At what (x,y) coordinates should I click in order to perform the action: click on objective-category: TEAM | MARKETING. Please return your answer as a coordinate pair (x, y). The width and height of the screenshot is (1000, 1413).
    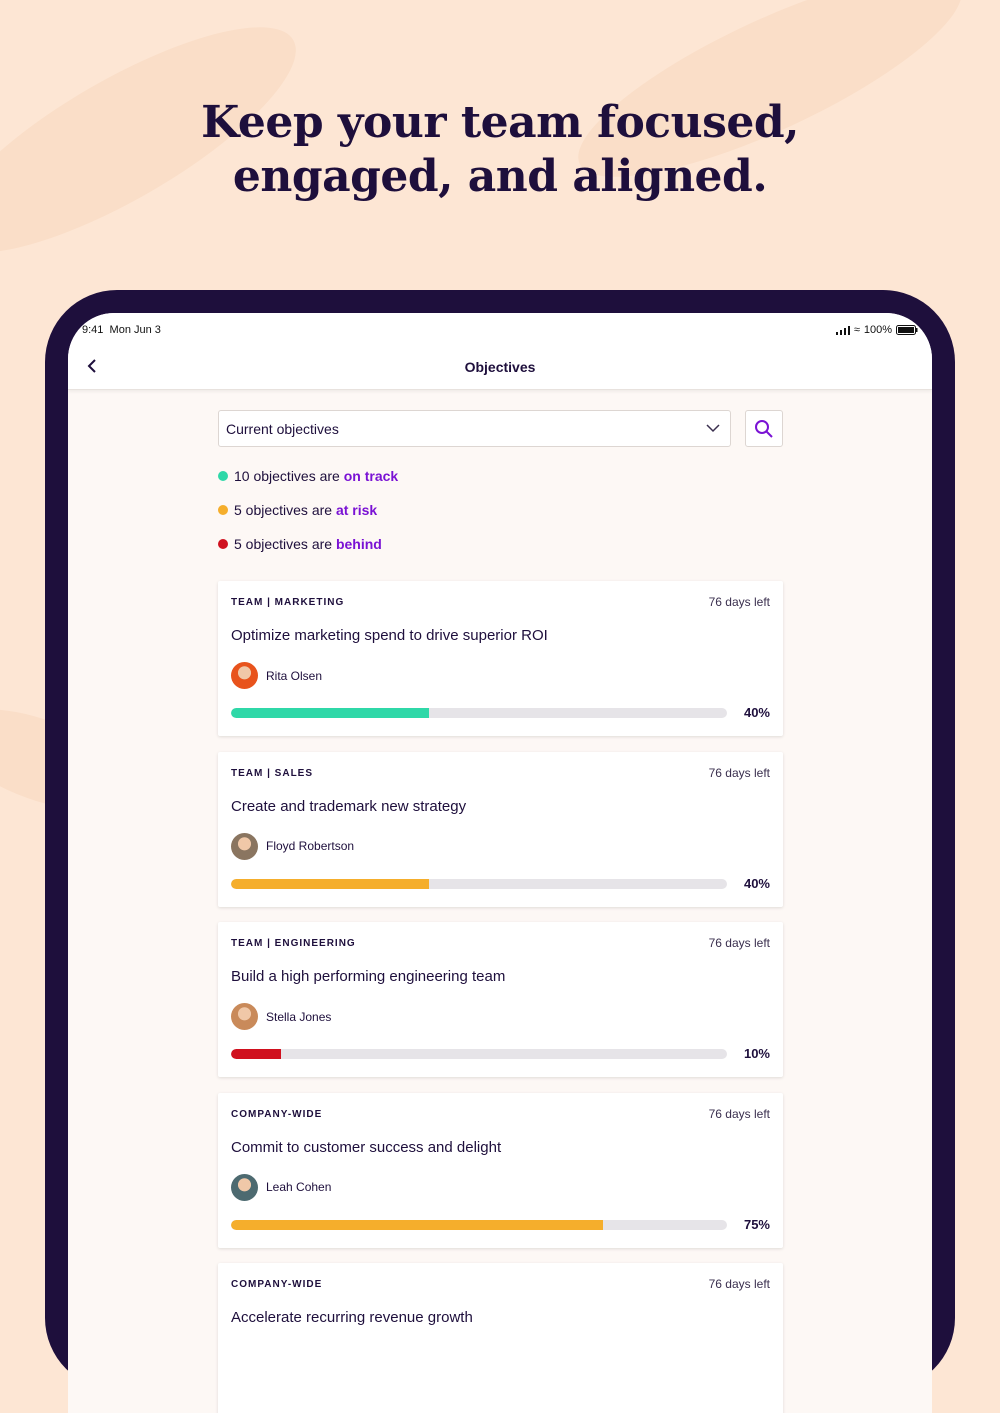
    Looking at the image, I should click on (288, 602).